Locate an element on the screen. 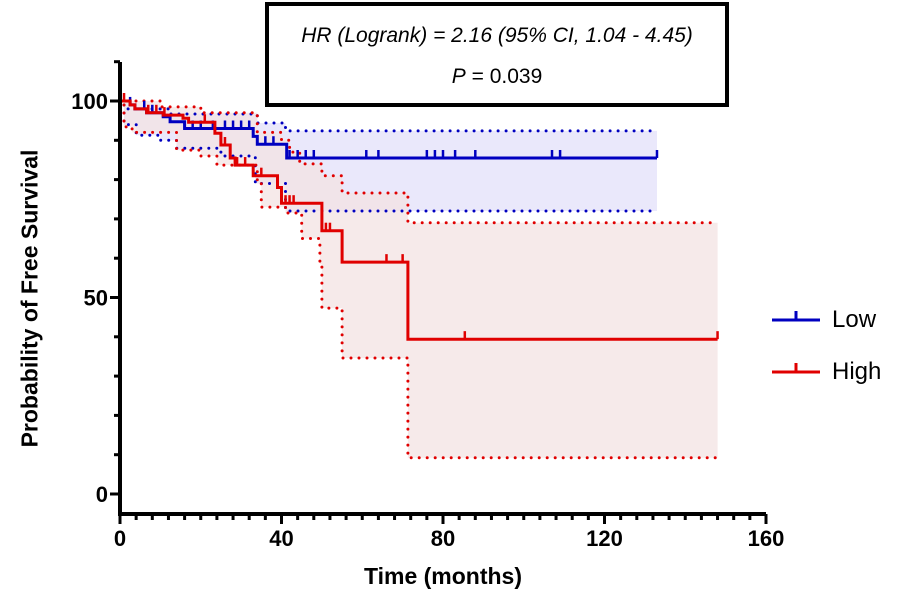 The image size is (902, 604). x-tick-label: 80 is located at coordinates (443, 538).